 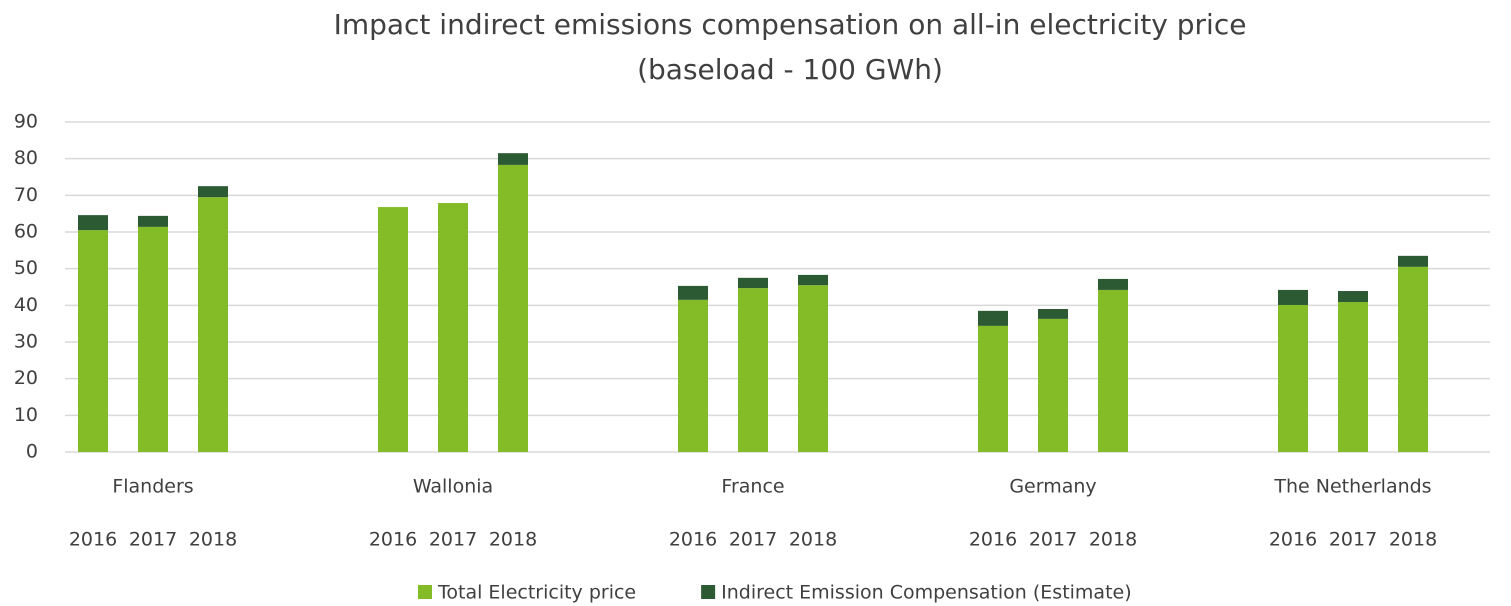 I want to click on y-tick-label: 50, so click(x=26, y=268).